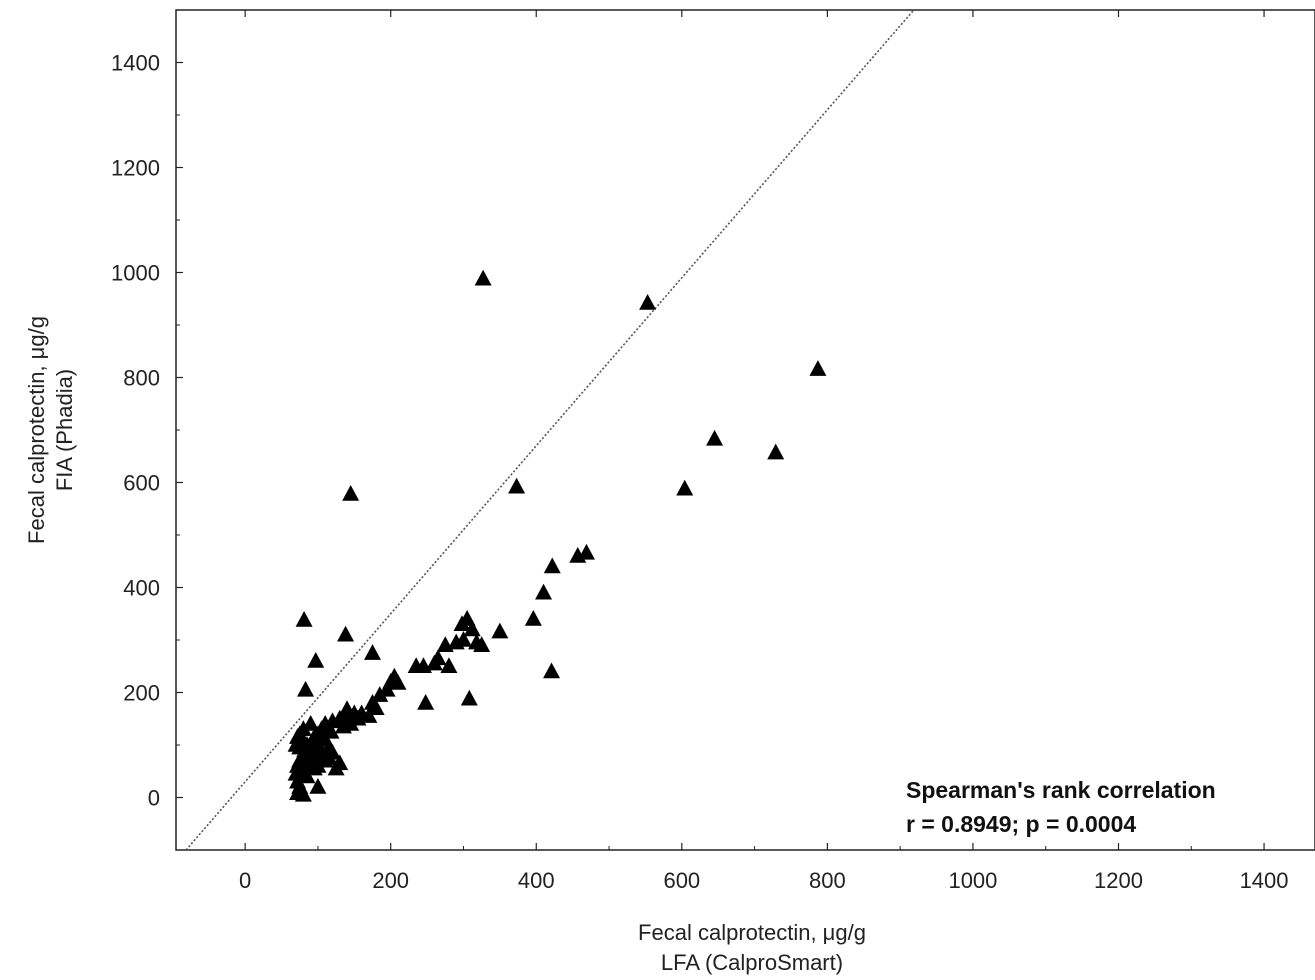 Image resolution: width=1315 pixels, height=980 pixels. Describe the element at coordinates (135, 273) in the screenshot. I see `y-tick-label: 1000` at that location.